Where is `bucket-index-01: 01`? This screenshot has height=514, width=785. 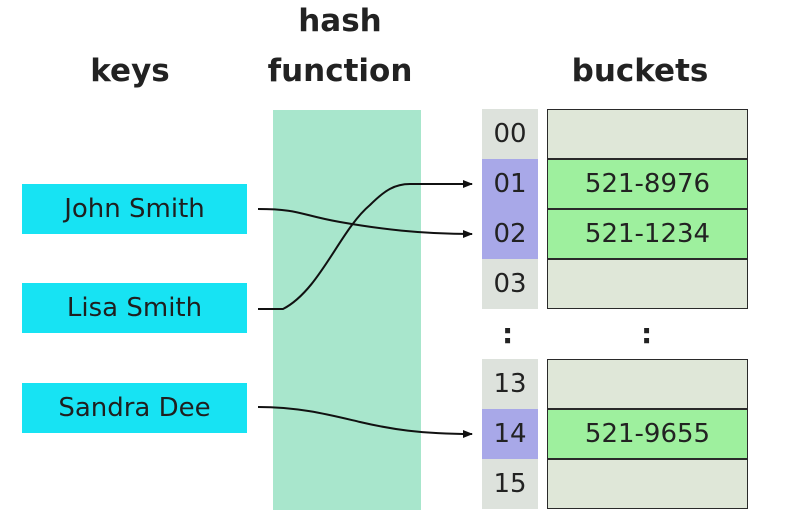
bucket-index-01: 01 is located at coordinates (510, 184).